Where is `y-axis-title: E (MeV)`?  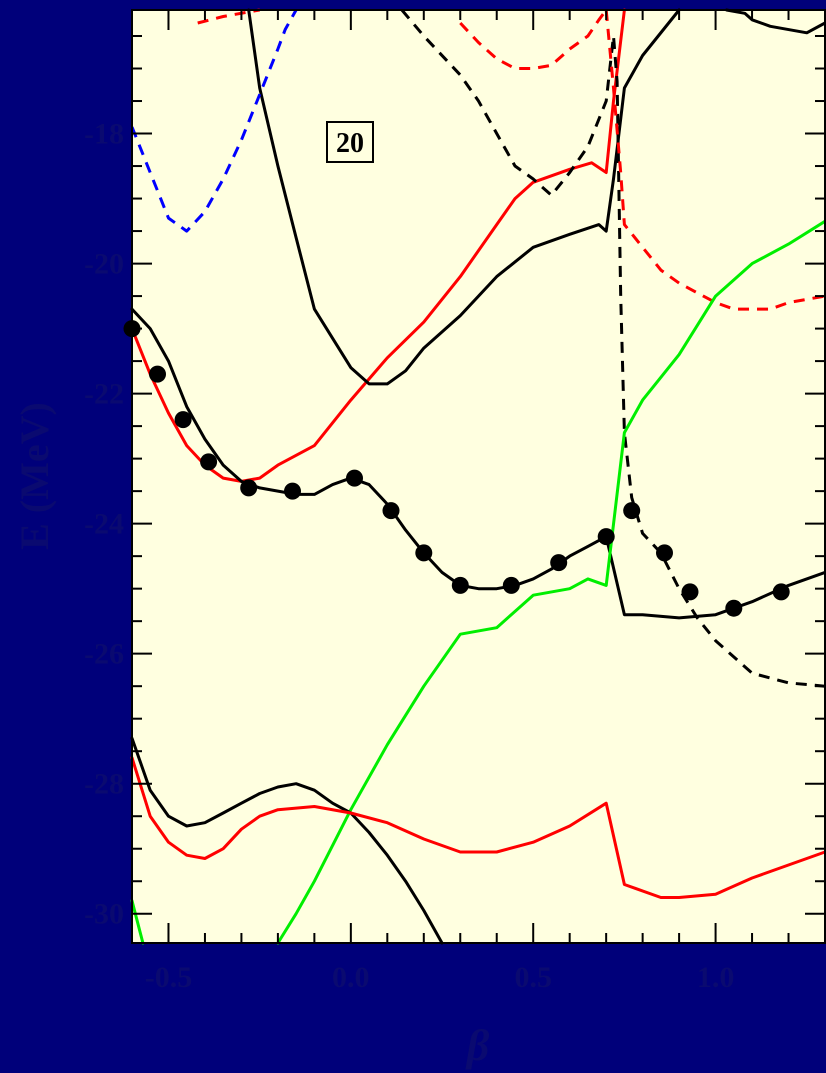
y-axis-title: E (MeV) is located at coordinates (34, 476).